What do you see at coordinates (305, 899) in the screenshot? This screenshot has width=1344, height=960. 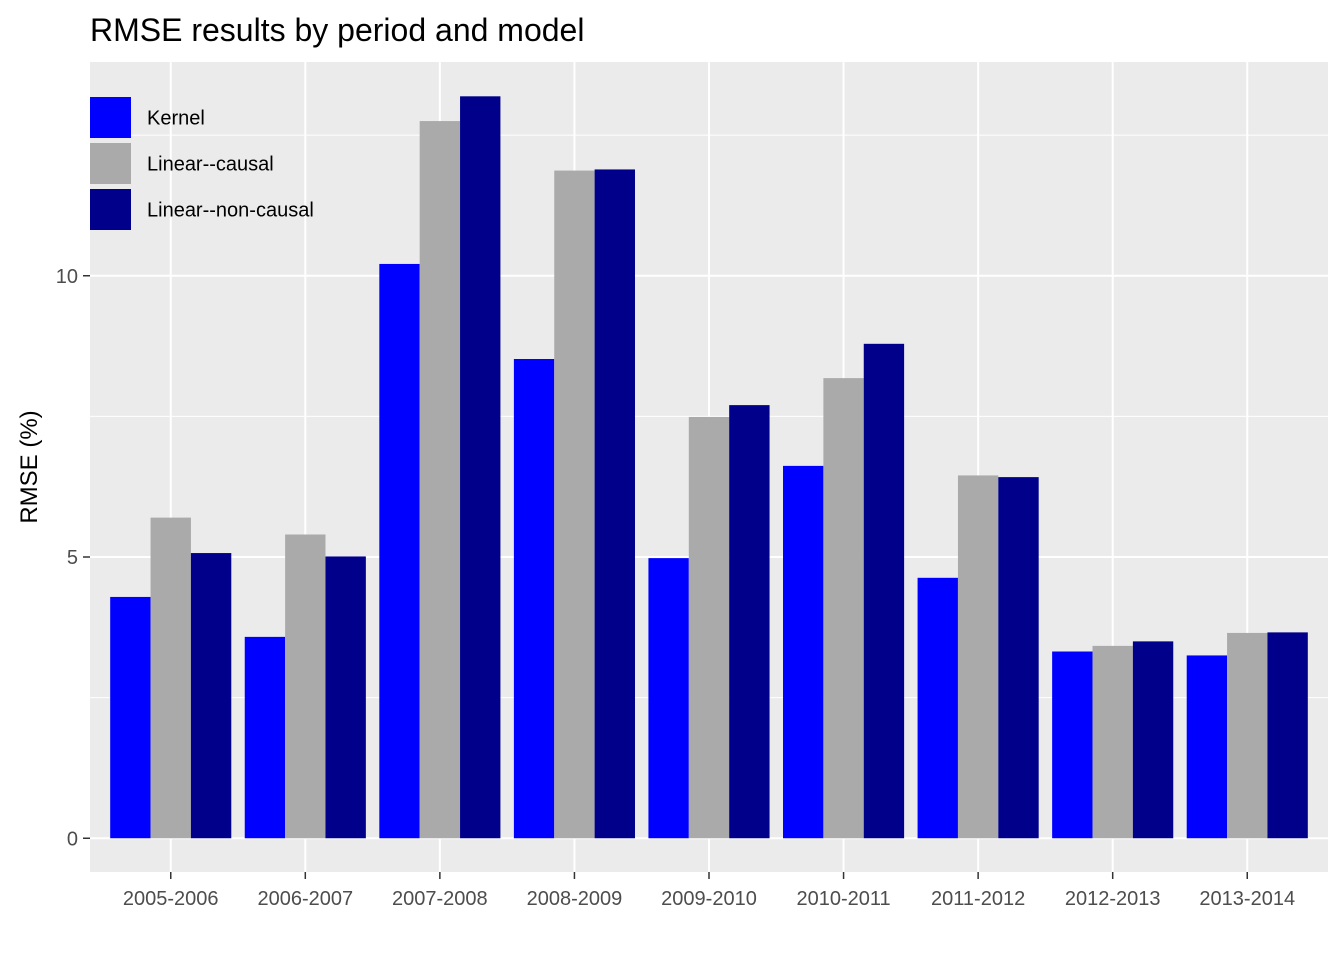 I see `x-tick-label: 2006-2007` at bounding box center [305, 899].